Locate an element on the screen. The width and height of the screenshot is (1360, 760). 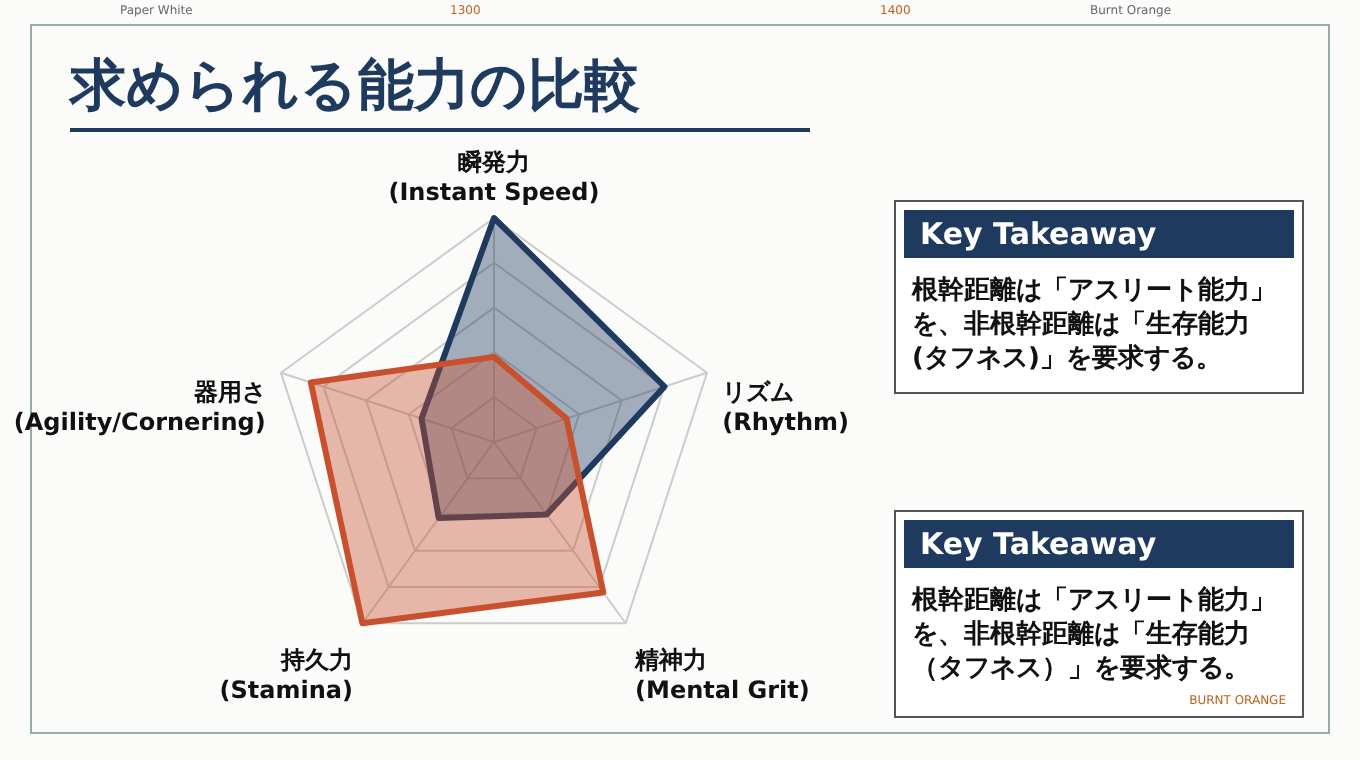
text: 根幹距離は「アスリート能力」を、非根幹距離は「生存能力(タフネス)」を要求する。 is located at coordinates (1093, 326).